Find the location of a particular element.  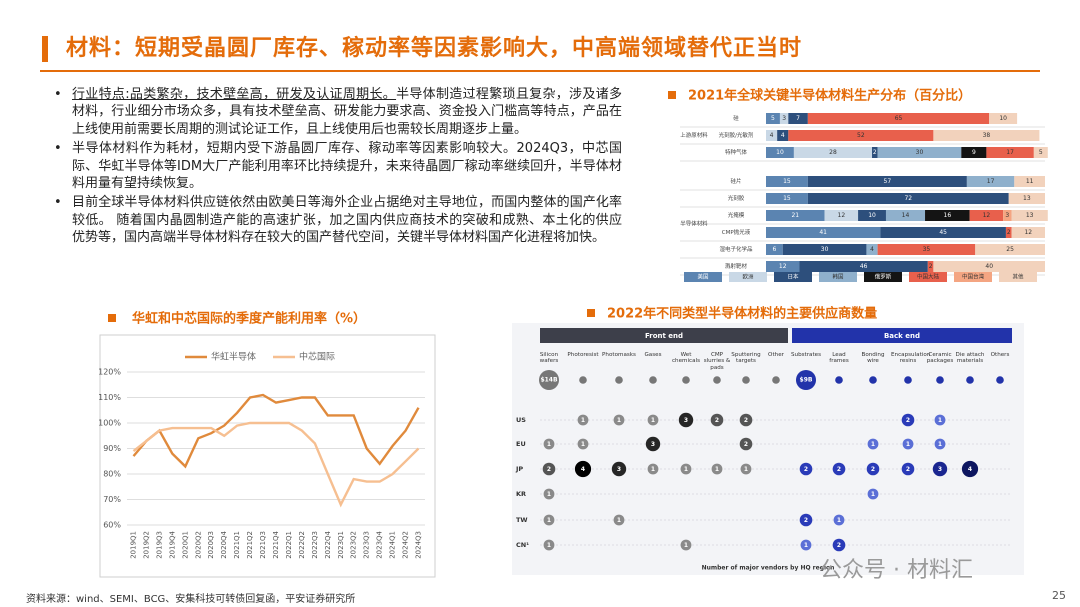

column-label: CMP slurries & pads is located at coordinates (717, 361).